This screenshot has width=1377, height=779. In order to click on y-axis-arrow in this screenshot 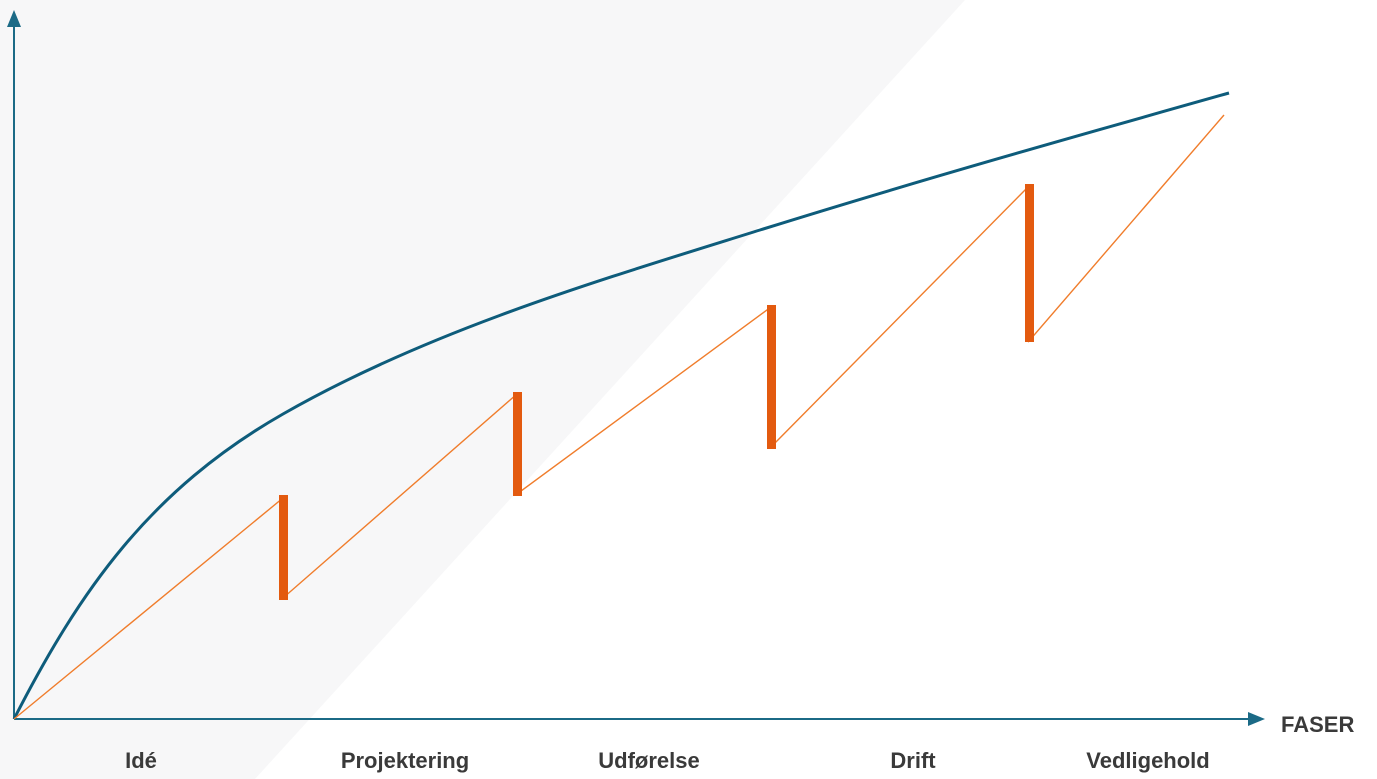, I will do `click(14, 18)`.